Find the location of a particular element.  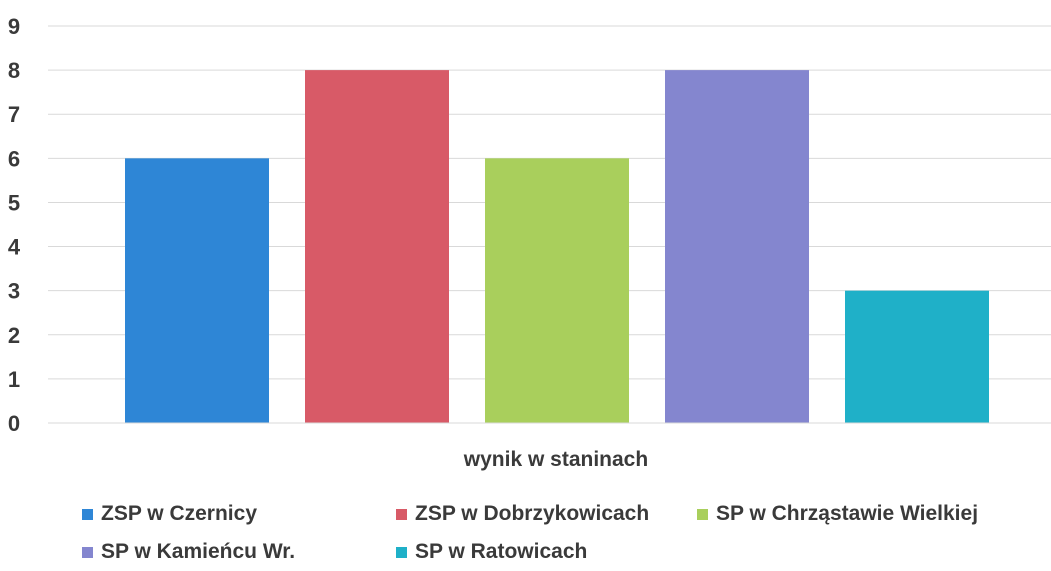

legend-label: SP w Kamieńcu Wr. is located at coordinates (198, 551).